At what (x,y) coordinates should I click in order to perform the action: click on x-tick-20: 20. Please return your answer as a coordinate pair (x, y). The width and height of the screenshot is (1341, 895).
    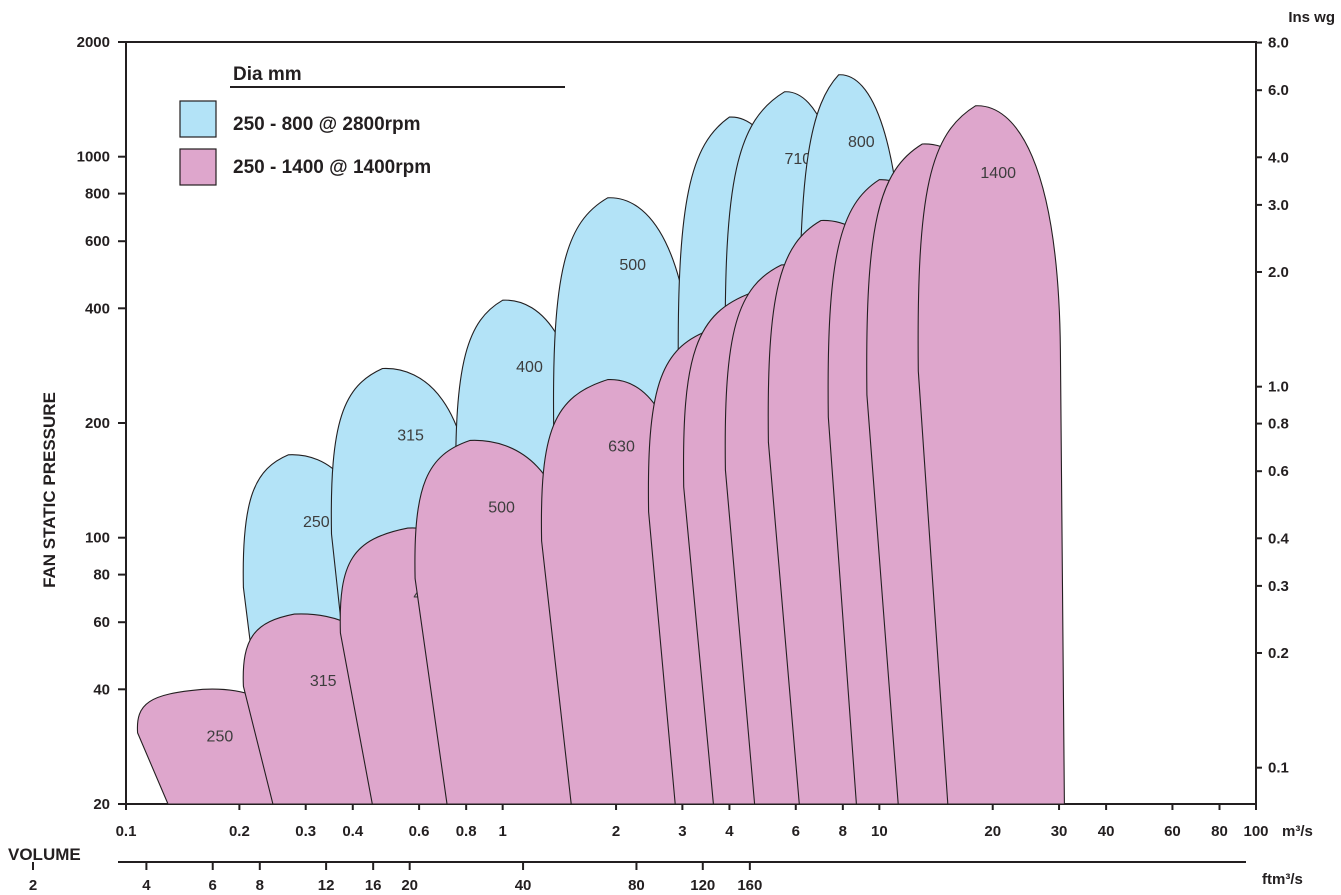
    Looking at the image, I should click on (992, 831).